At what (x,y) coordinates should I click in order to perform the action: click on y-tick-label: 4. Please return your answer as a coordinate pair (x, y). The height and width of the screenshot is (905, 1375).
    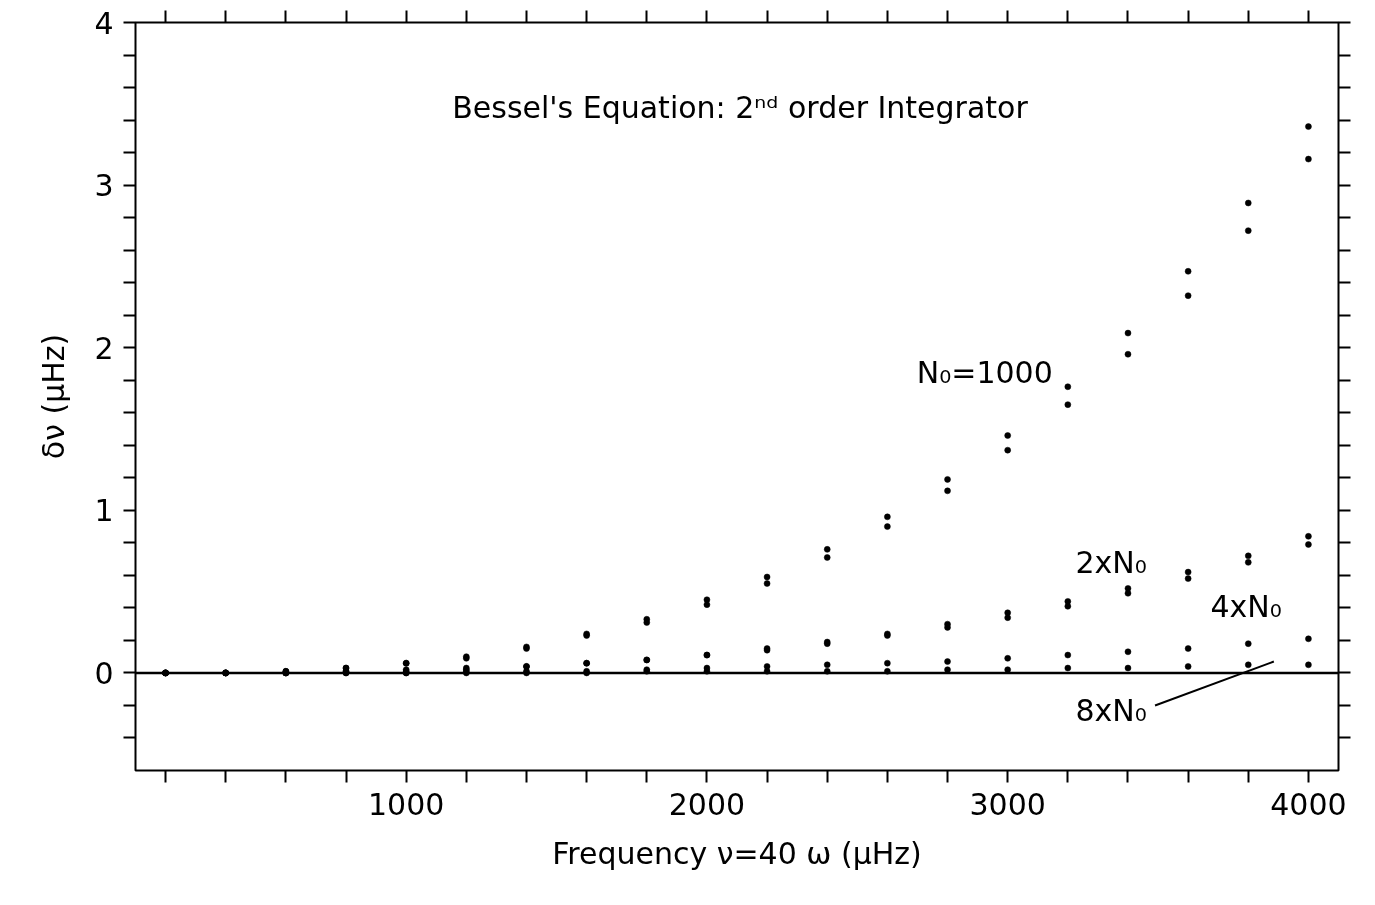
    Looking at the image, I should click on (104, 23).